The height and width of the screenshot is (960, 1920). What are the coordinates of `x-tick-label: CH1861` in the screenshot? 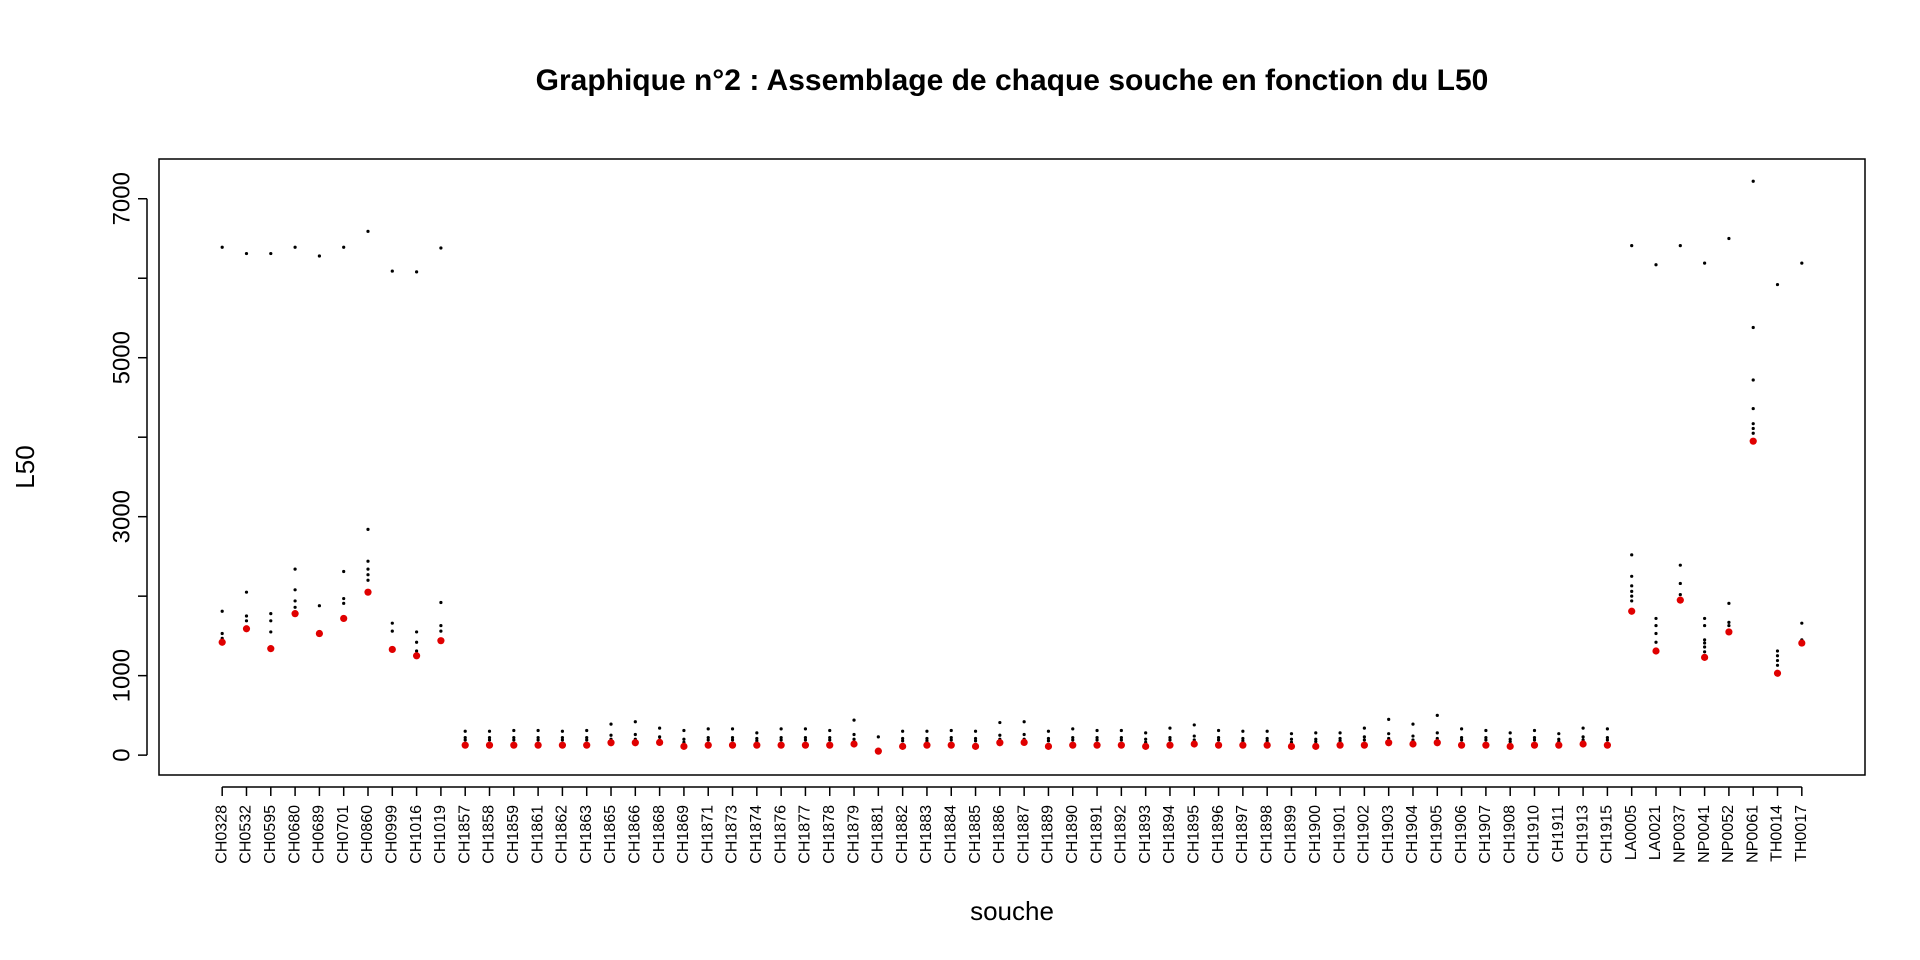 It's located at (537, 834).